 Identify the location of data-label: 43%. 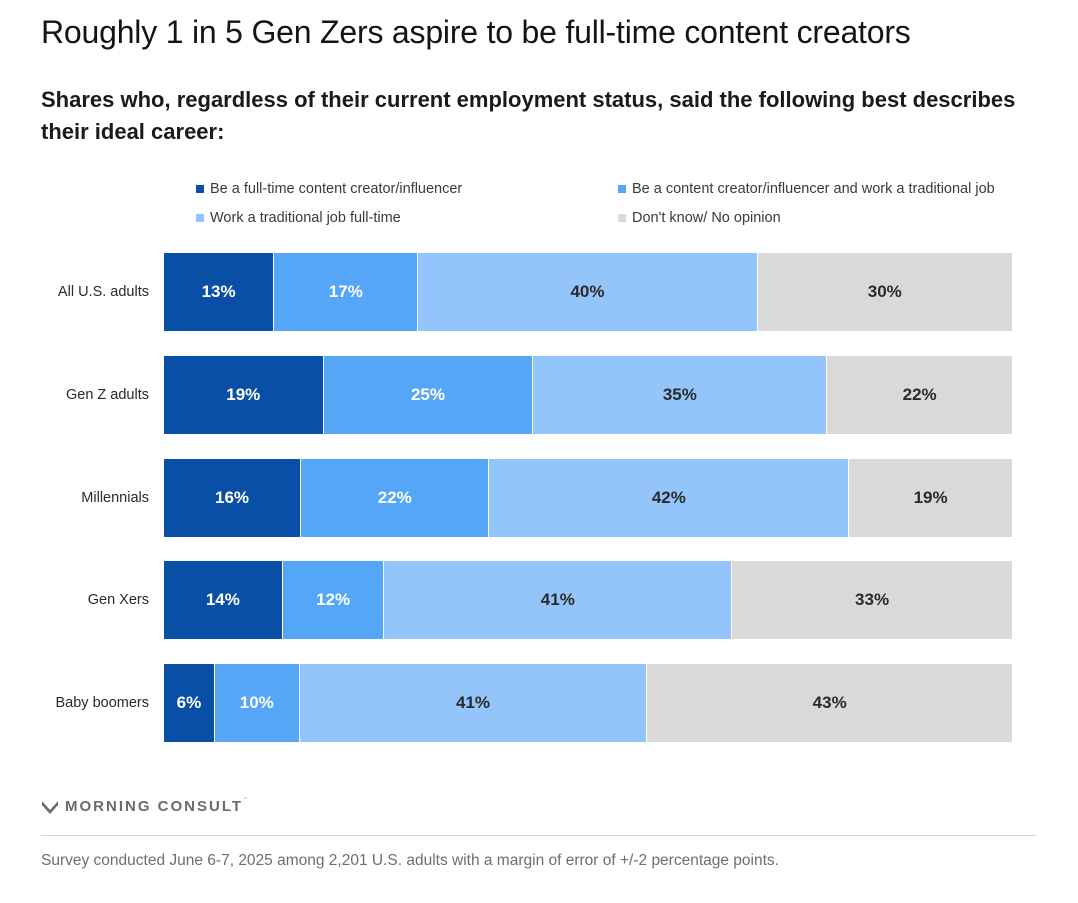
(829, 702).